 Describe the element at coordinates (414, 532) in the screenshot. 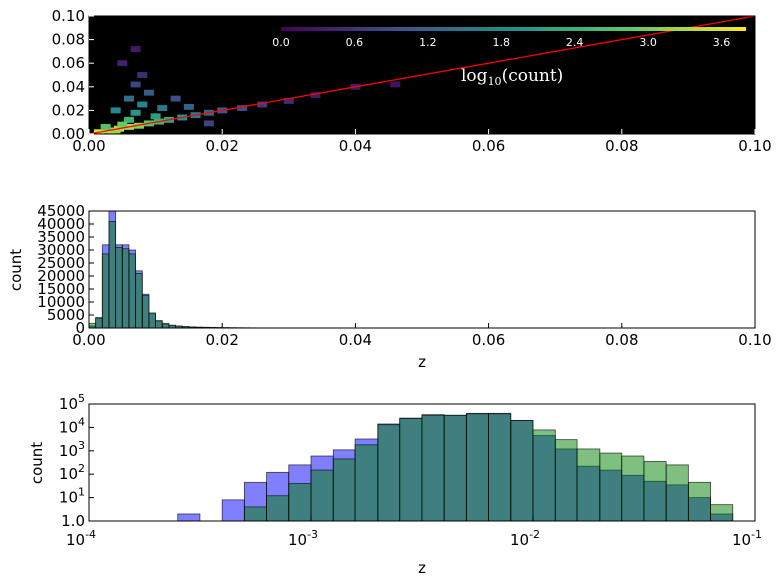

I see `log-hist-x-ticks: 10⁻⁴ 10⁻³ 10⁻² 10⁻¹` at that location.